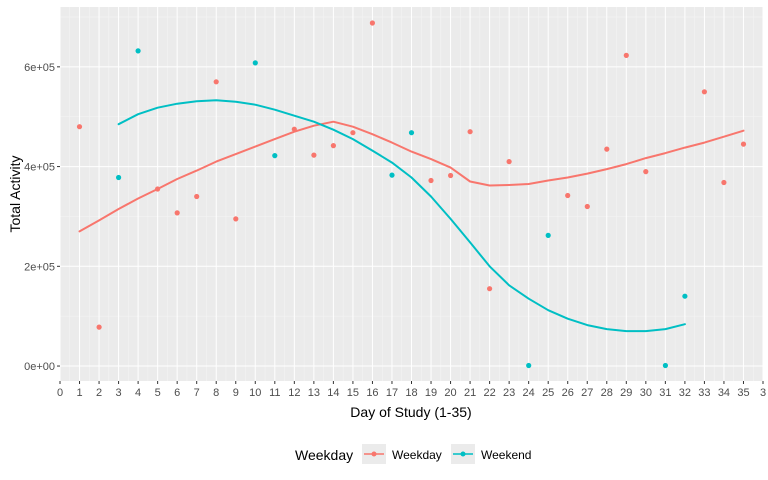  What do you see at coordinates (314, 393) in the screenshot?
I see `x-tick-label: 13` at bounding box center [314, 393].